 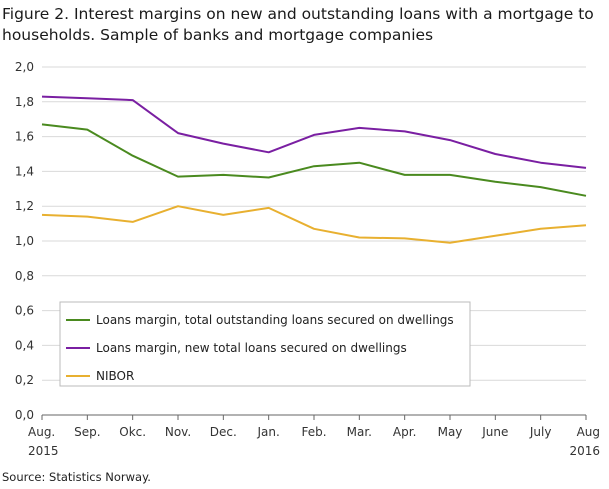 What do you see at coordinates (268, 432) in the screenshot?
I see `x-tick-label: Jan.` at bounding box center [268, 432].